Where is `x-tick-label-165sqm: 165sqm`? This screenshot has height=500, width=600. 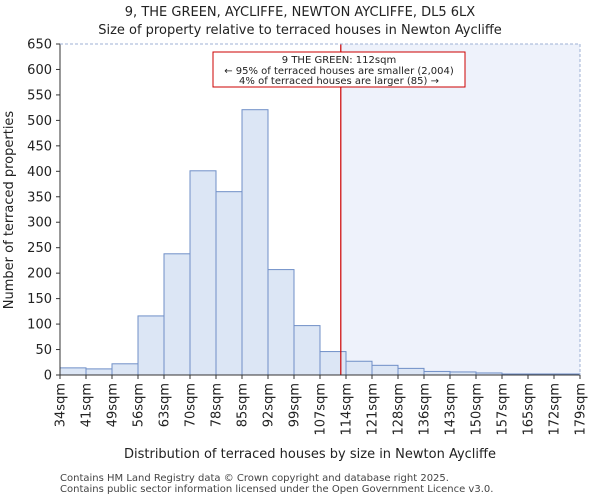 x-tick-label-165sqm: 165sqm is located at coordinates (529, 409).